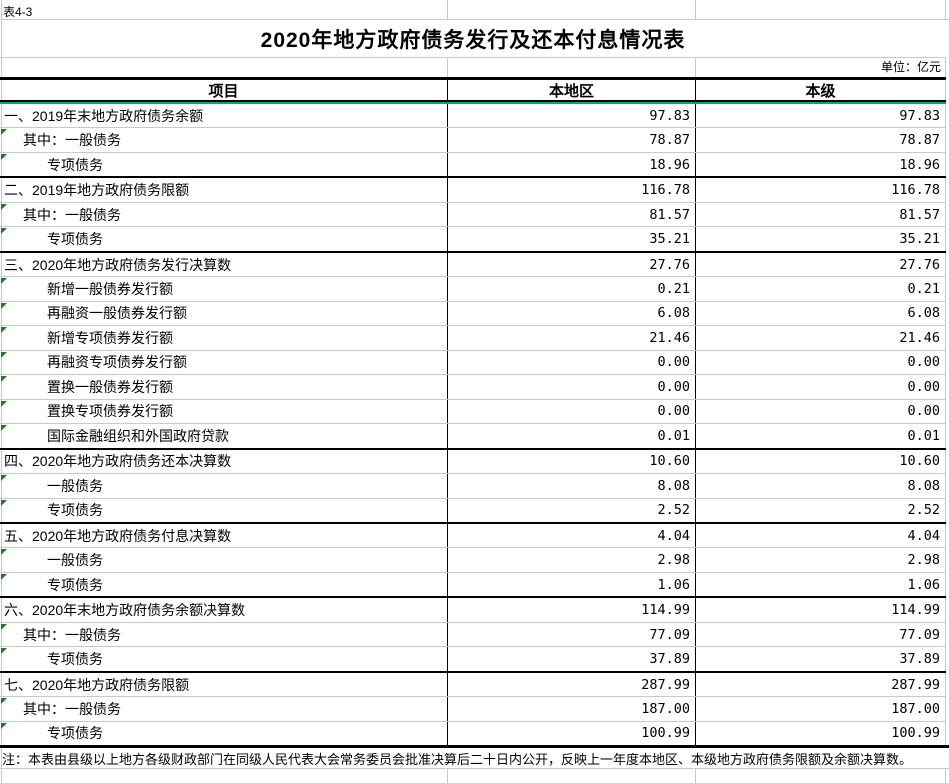  I want to click on region-value-cell: 27.76, so click(572, 264).